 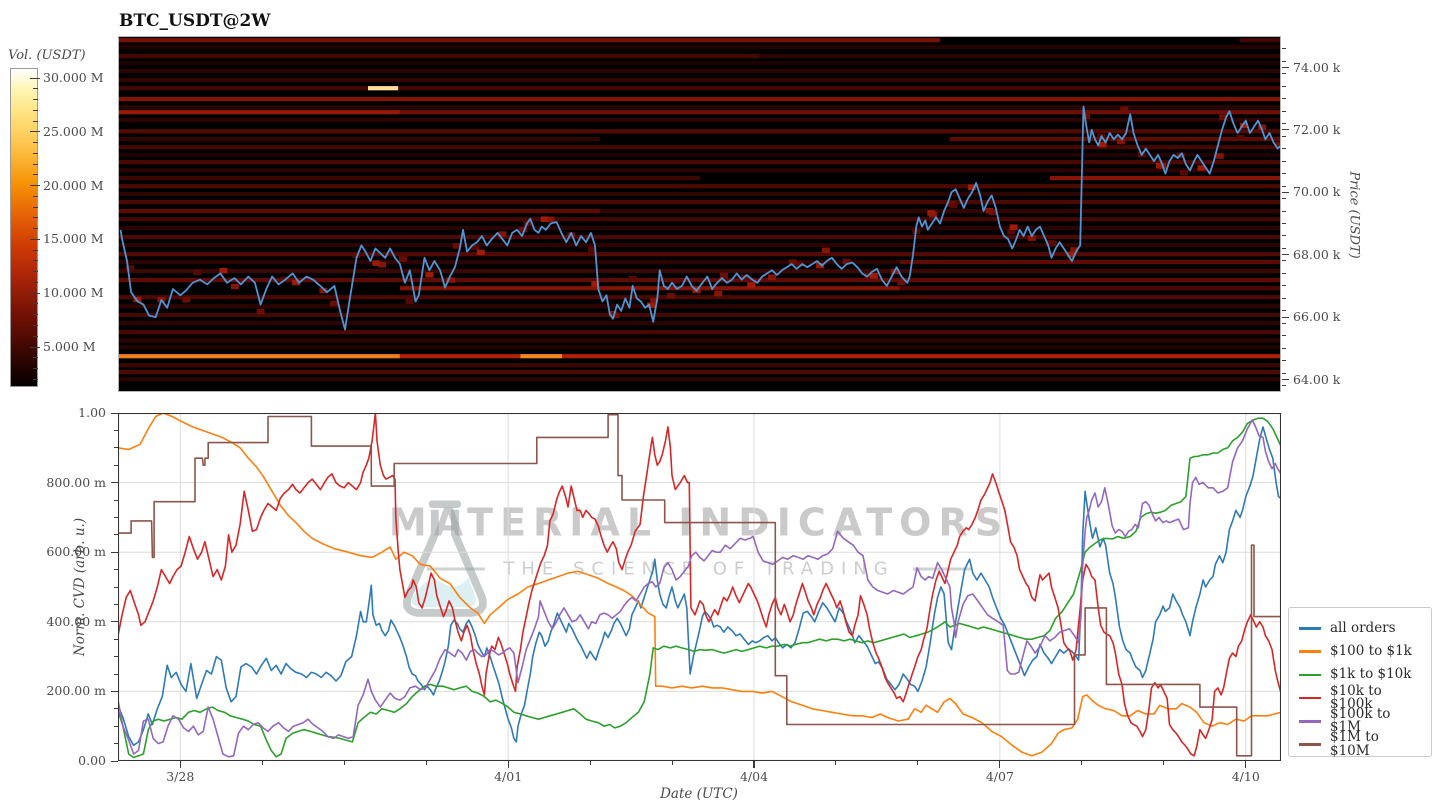 What do you see at coordinates (1317, 254) in the screenshot?
I see `price-tick-label: 68.00 k` at bounding box center [1317, 254].